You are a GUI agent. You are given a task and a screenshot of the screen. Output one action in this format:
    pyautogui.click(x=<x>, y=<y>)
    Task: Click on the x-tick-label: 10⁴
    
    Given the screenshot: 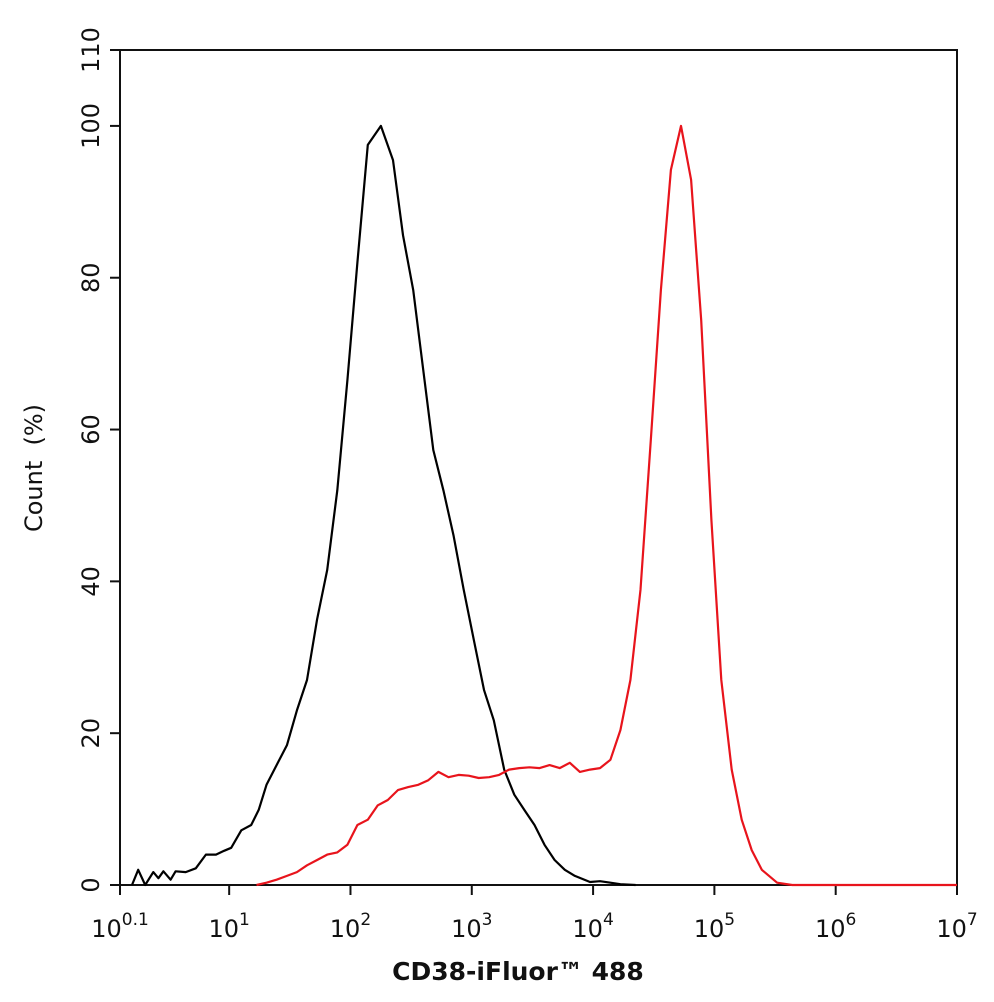 What is the action you would take?
    pyautogui.click(x=592, y=926)
    